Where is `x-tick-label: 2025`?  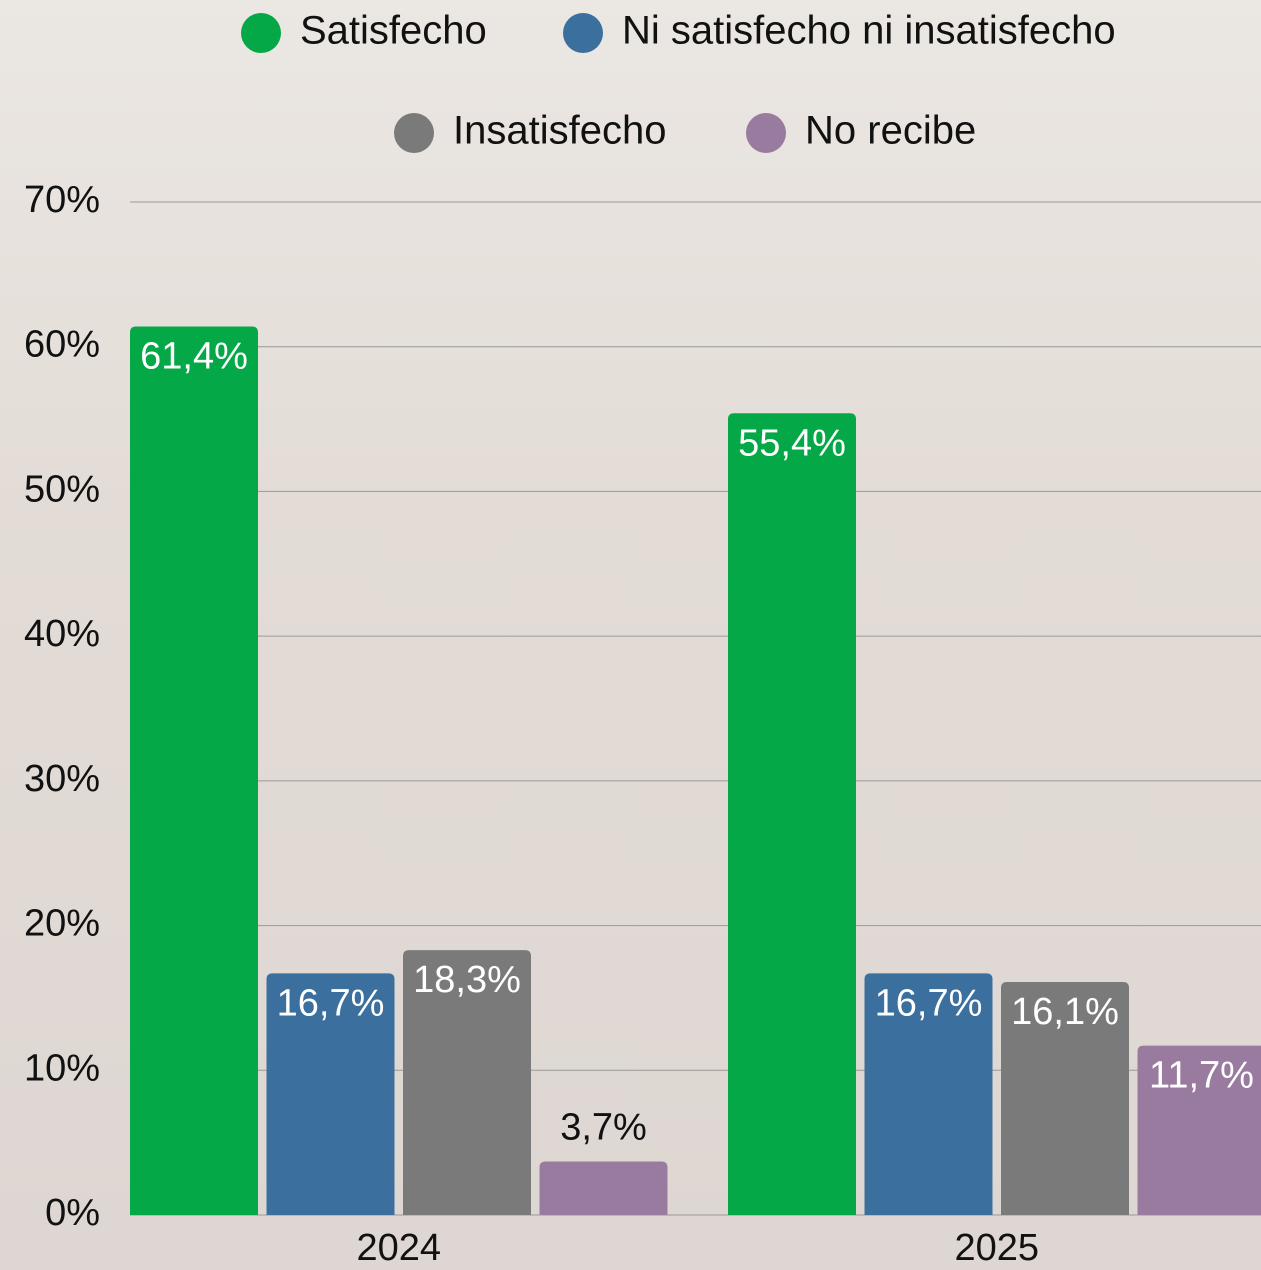 x-tick-label: 2025 is located at coordinates (996, 1248).